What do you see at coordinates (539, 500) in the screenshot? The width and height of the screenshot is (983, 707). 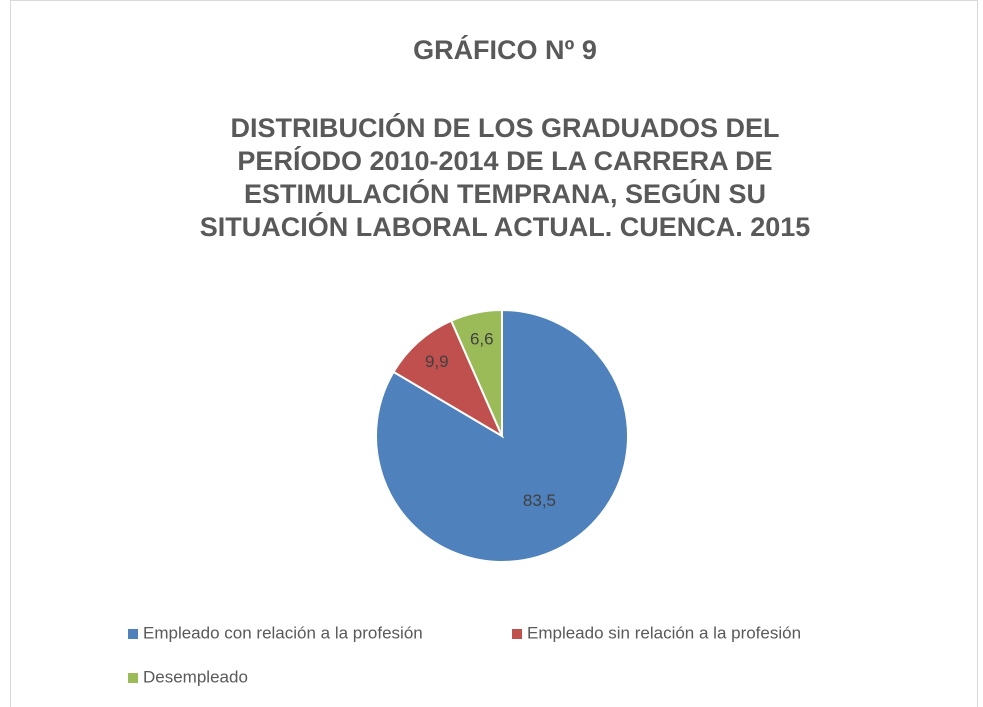 I see `data-label: 83,5` at bounding box center [539, 500].